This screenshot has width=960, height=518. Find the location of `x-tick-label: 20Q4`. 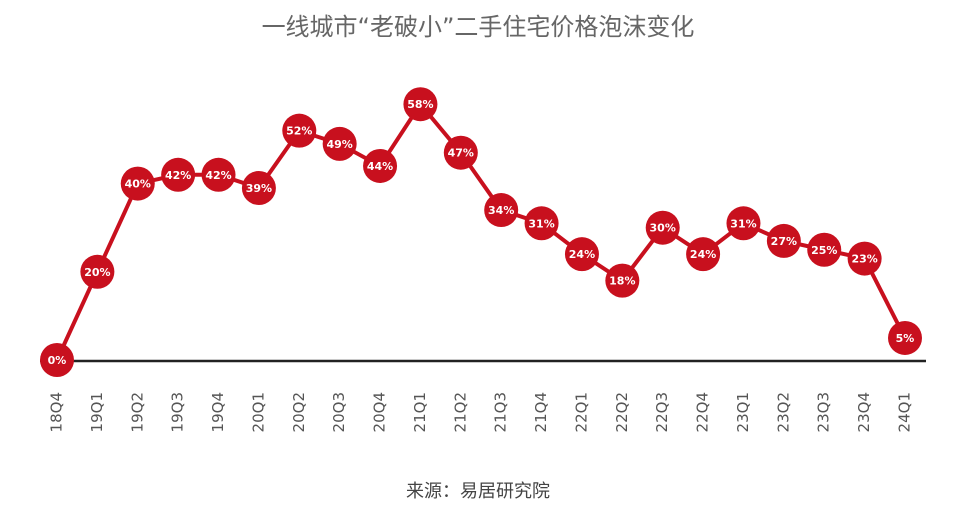

x-tick-label: 20Q4 is located at coordinates (380, 412).